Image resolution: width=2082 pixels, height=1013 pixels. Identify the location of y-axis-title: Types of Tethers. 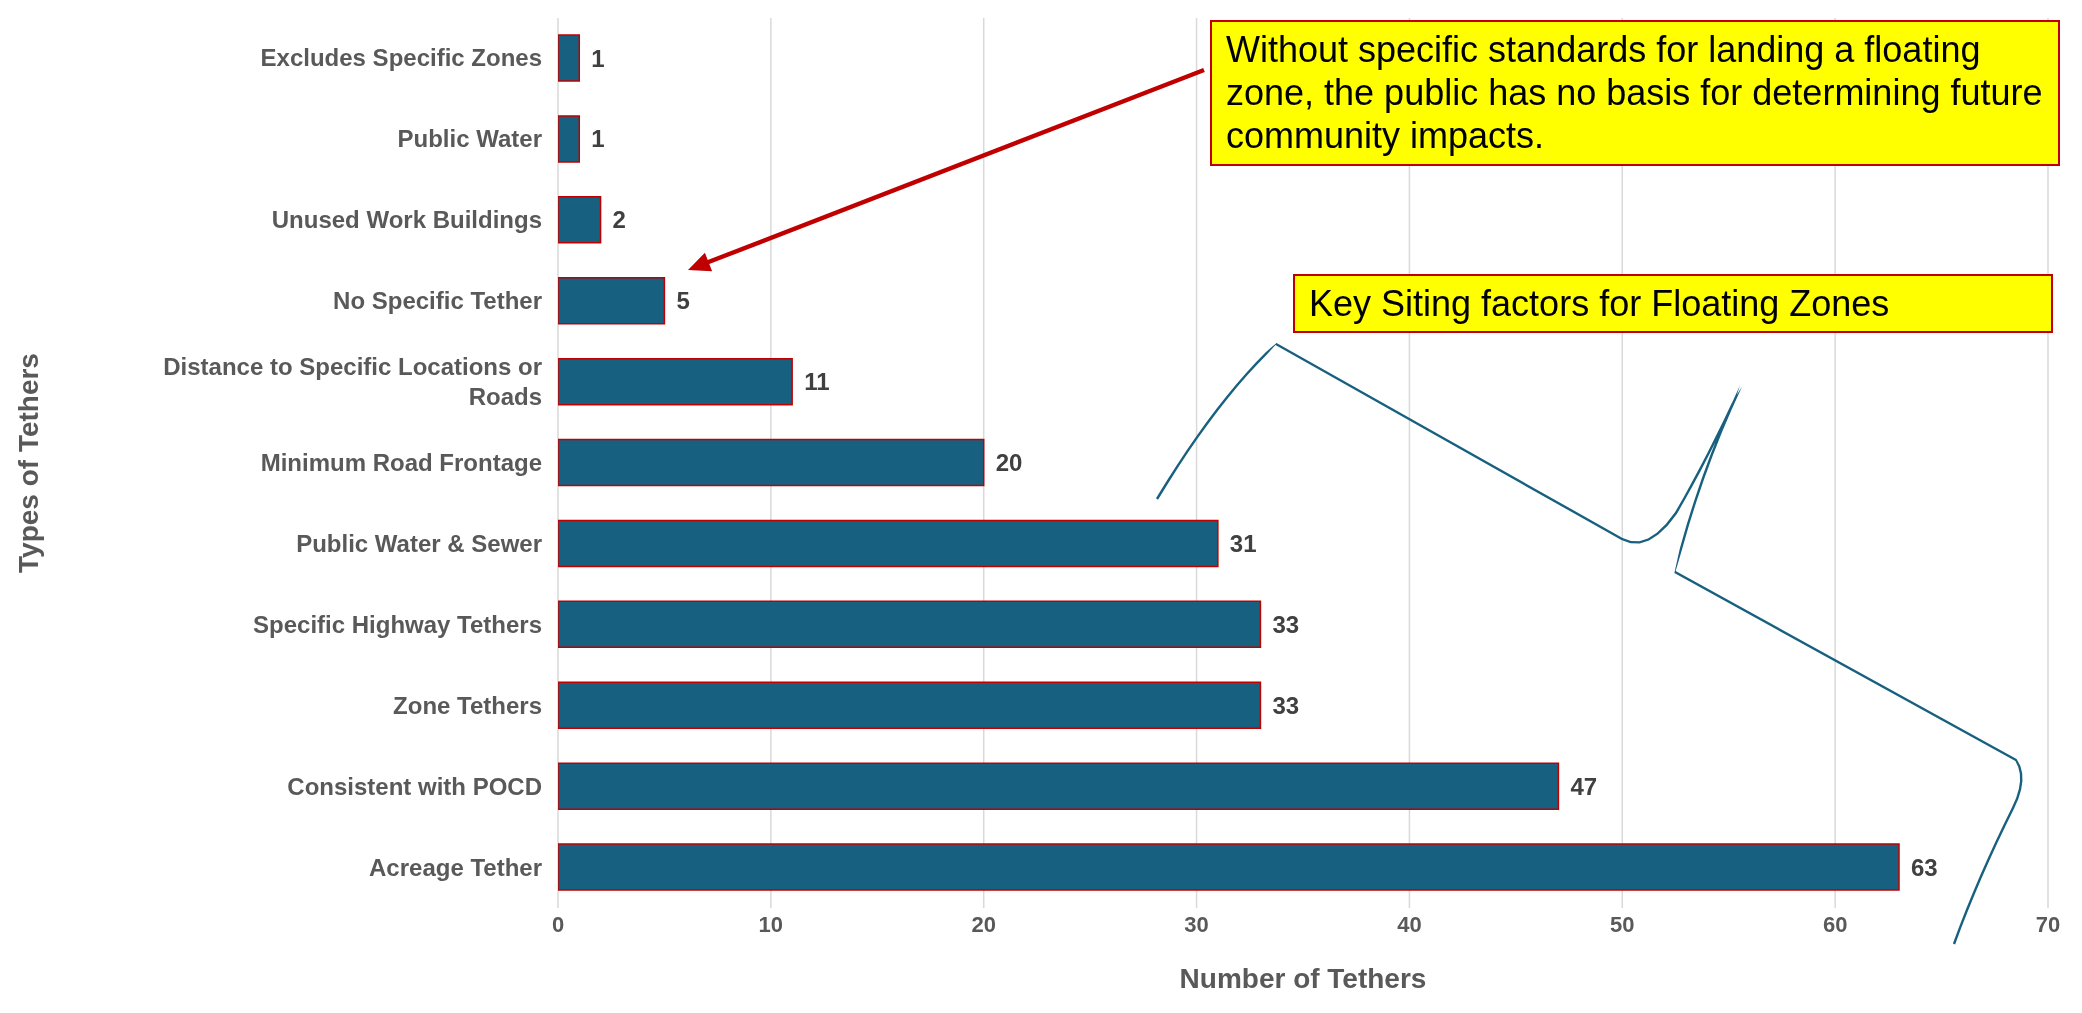
(28, 463).